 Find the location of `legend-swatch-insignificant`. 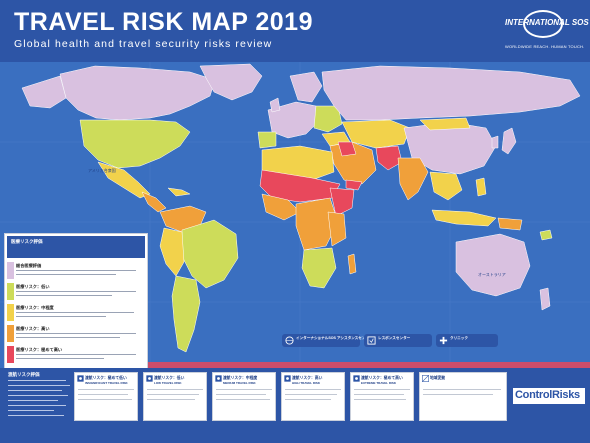

legend-swatch-insignificant is located at coordinates (10, 270).